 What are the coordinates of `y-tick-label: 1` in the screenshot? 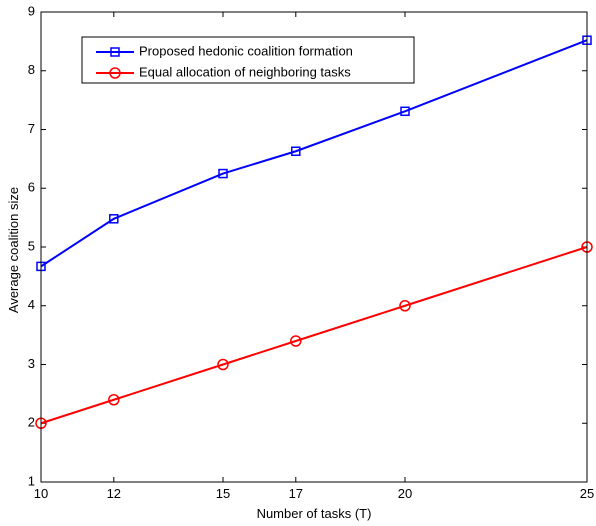 It's located at (31, 480).